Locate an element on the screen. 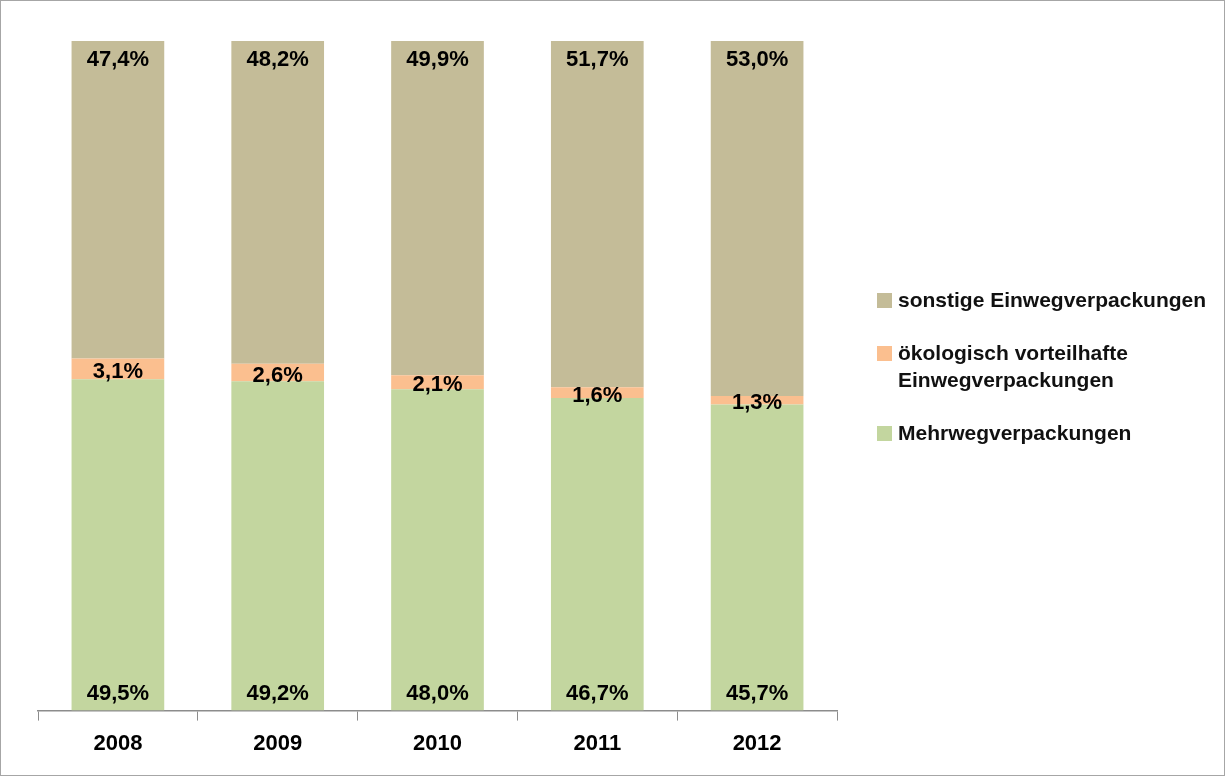  data-label: 2,6% is located at coordinates (277, 374).